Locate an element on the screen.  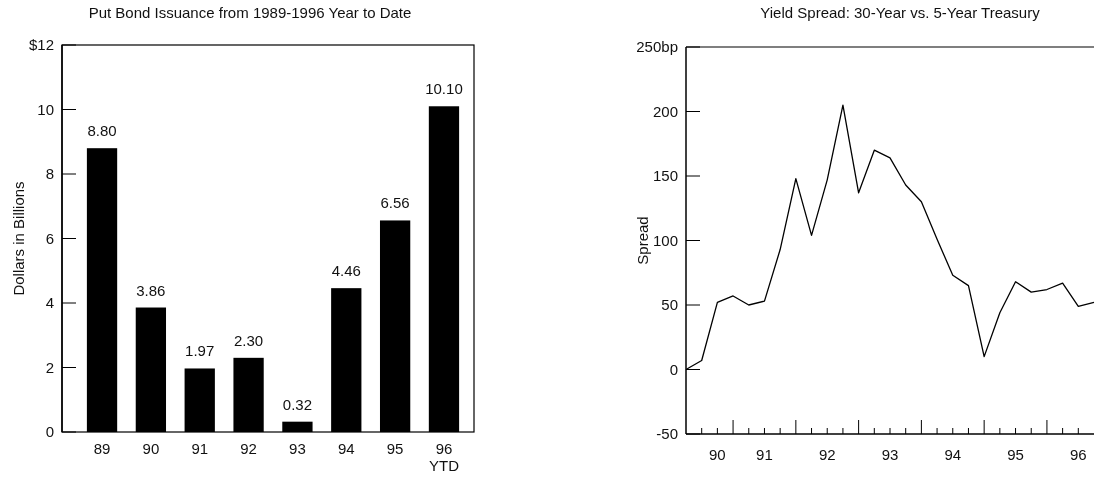
chart-title: Put Bond Issuance from 1989-1996 Year to Date is located at coordinates (250, 12).